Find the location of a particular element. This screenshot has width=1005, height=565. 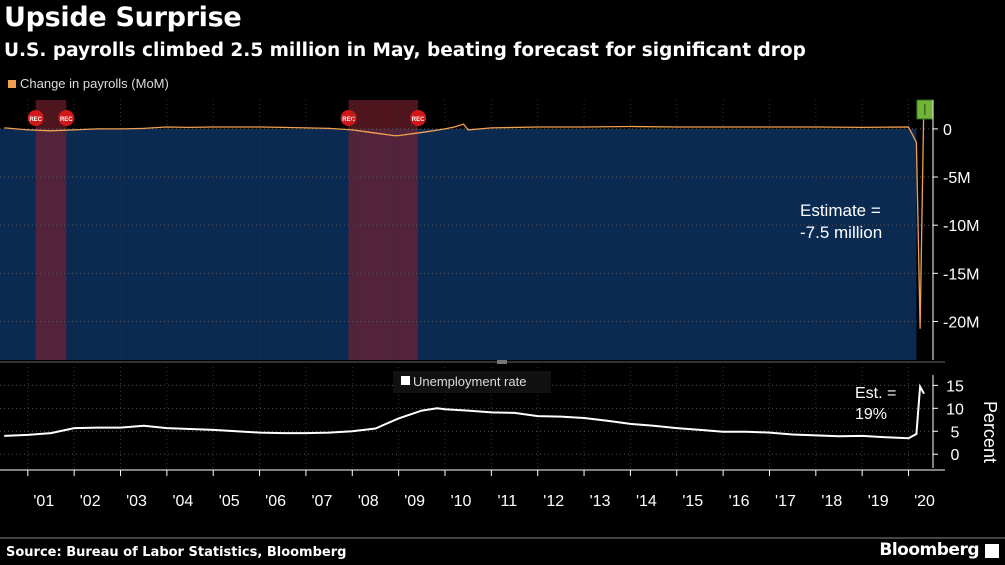

legend-payrolls: Change in payrolls (MoM) is located at coordinates (88, 83).